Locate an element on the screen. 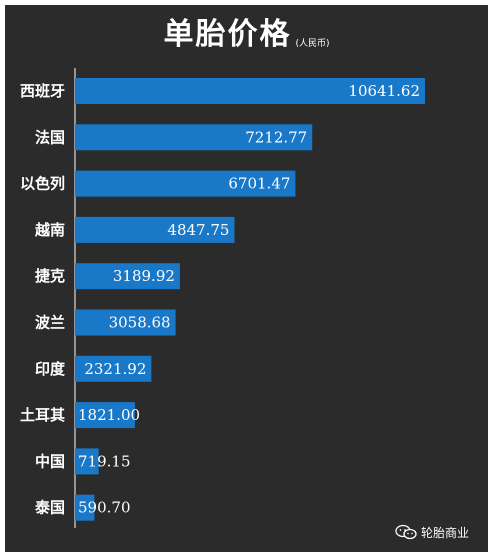 Image resolution: width=493 pixels, height=557 pixels. category-label-7: 土耳其 is located at coordinates (42, 415).